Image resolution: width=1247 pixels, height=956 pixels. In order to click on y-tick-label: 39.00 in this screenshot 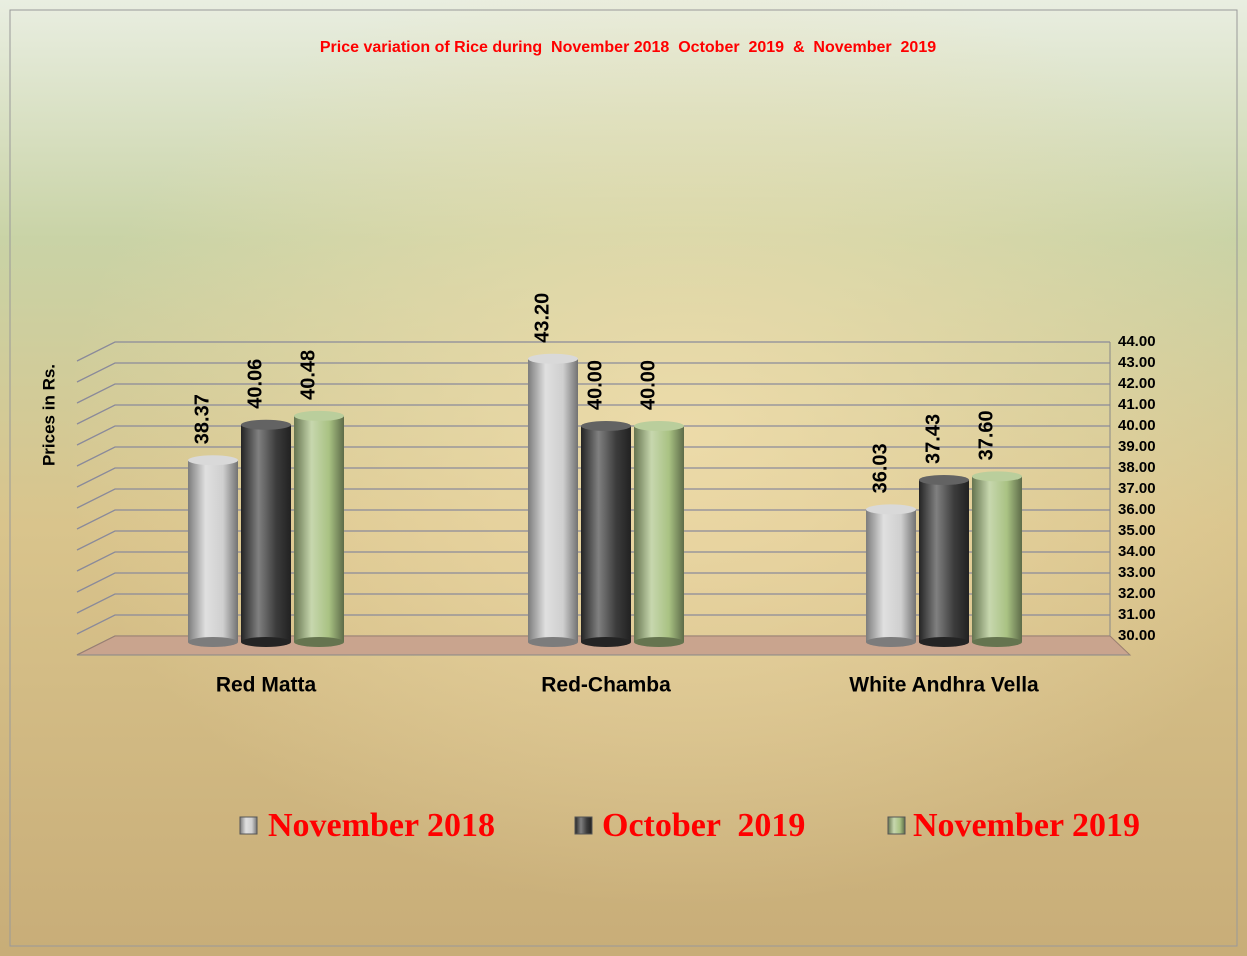, I will do `click(1137, 446)`.